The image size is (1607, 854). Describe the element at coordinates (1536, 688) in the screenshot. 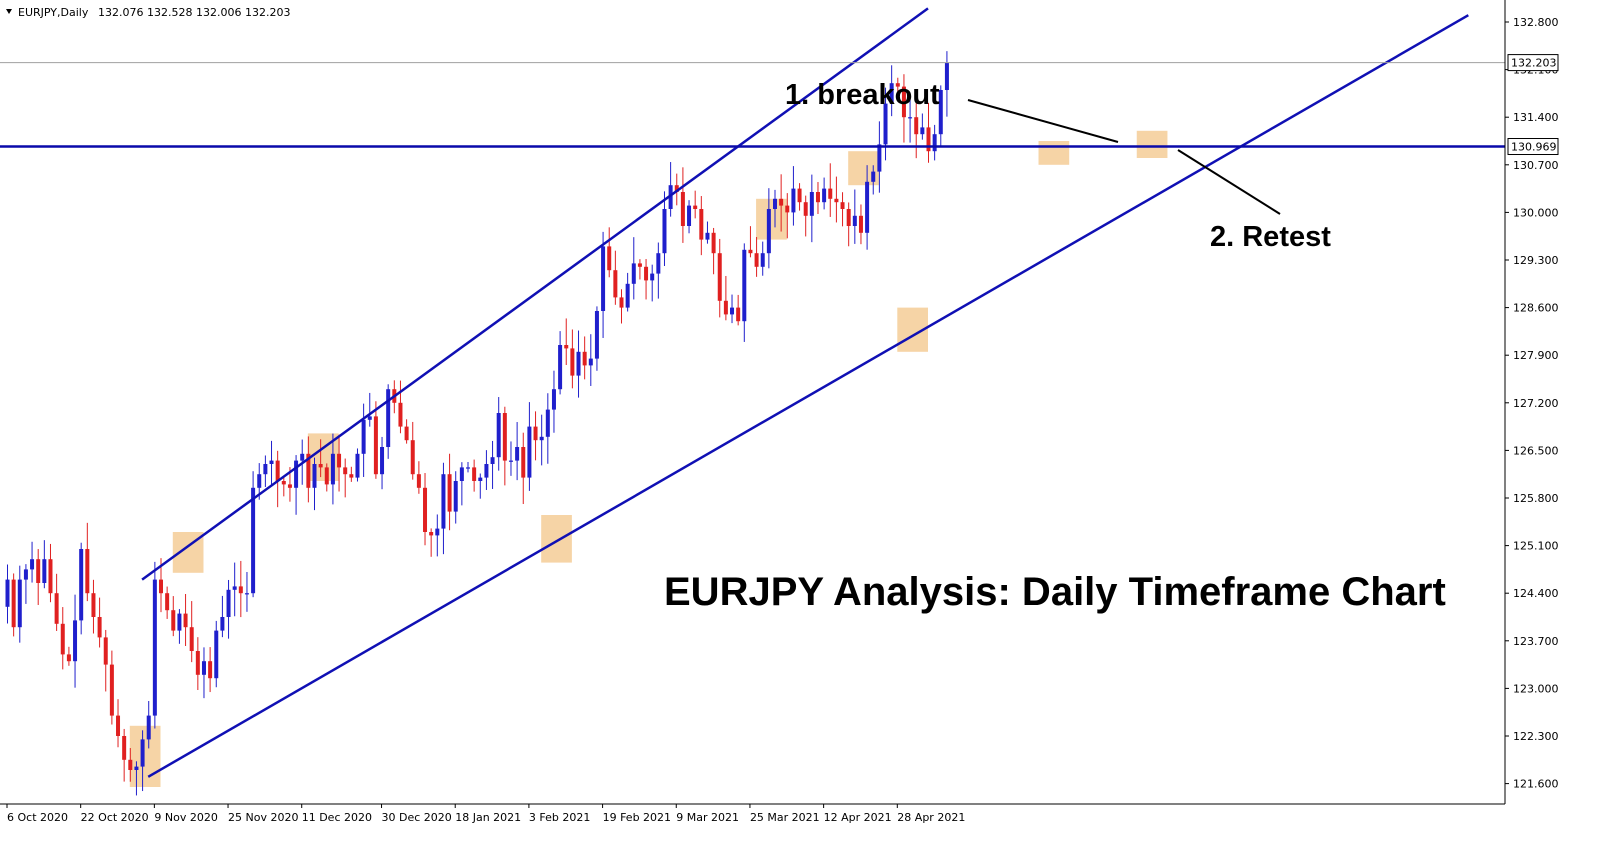

I see `y-tick-label: 123.000` at that location.